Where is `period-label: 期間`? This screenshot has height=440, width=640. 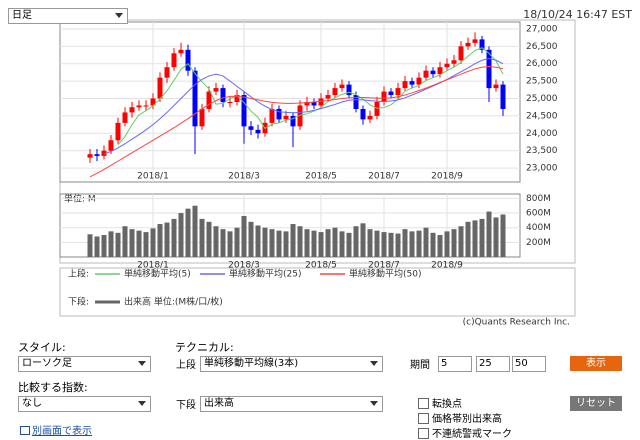 period-label: 期間 is located at coordinates (420, 365).